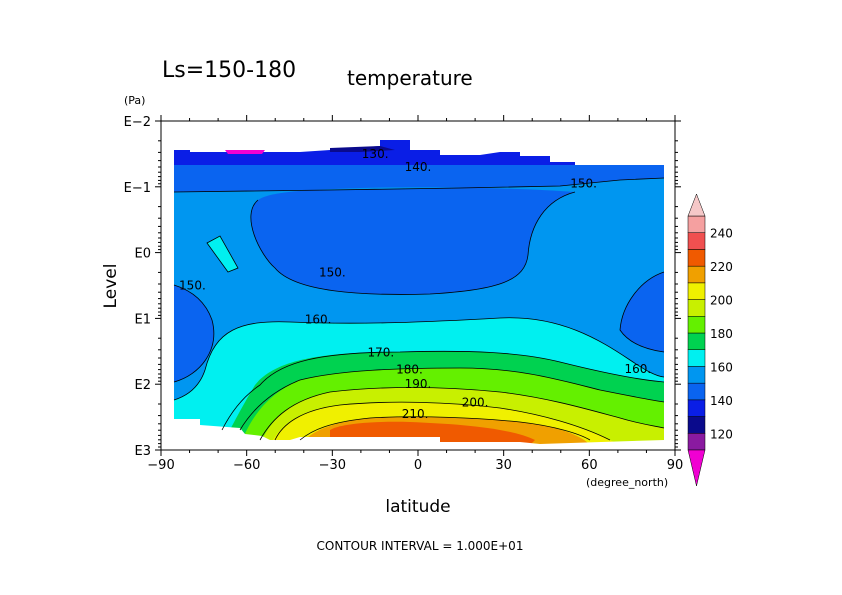 Image resolution: width=842 pixels, height=595 pixels. What do you see at coordinates (381, 353) in the screenshot?
I see `contour-label: 170.` at bounding box center [381, 353].